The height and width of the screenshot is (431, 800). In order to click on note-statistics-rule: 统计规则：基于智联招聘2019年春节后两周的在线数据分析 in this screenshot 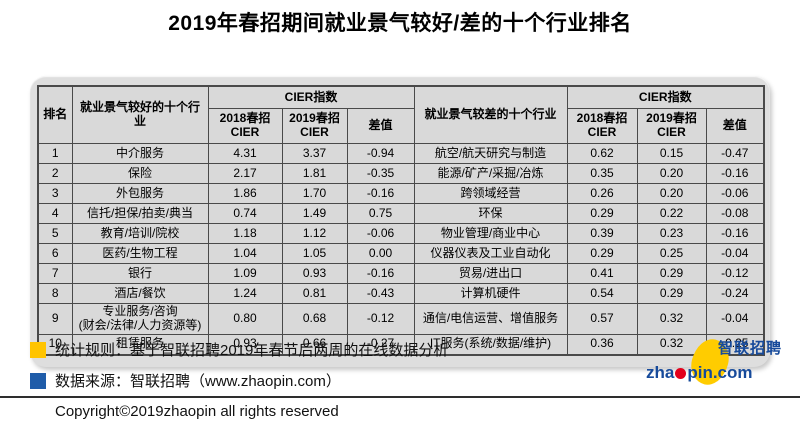, I will do `click(239, 349)`.